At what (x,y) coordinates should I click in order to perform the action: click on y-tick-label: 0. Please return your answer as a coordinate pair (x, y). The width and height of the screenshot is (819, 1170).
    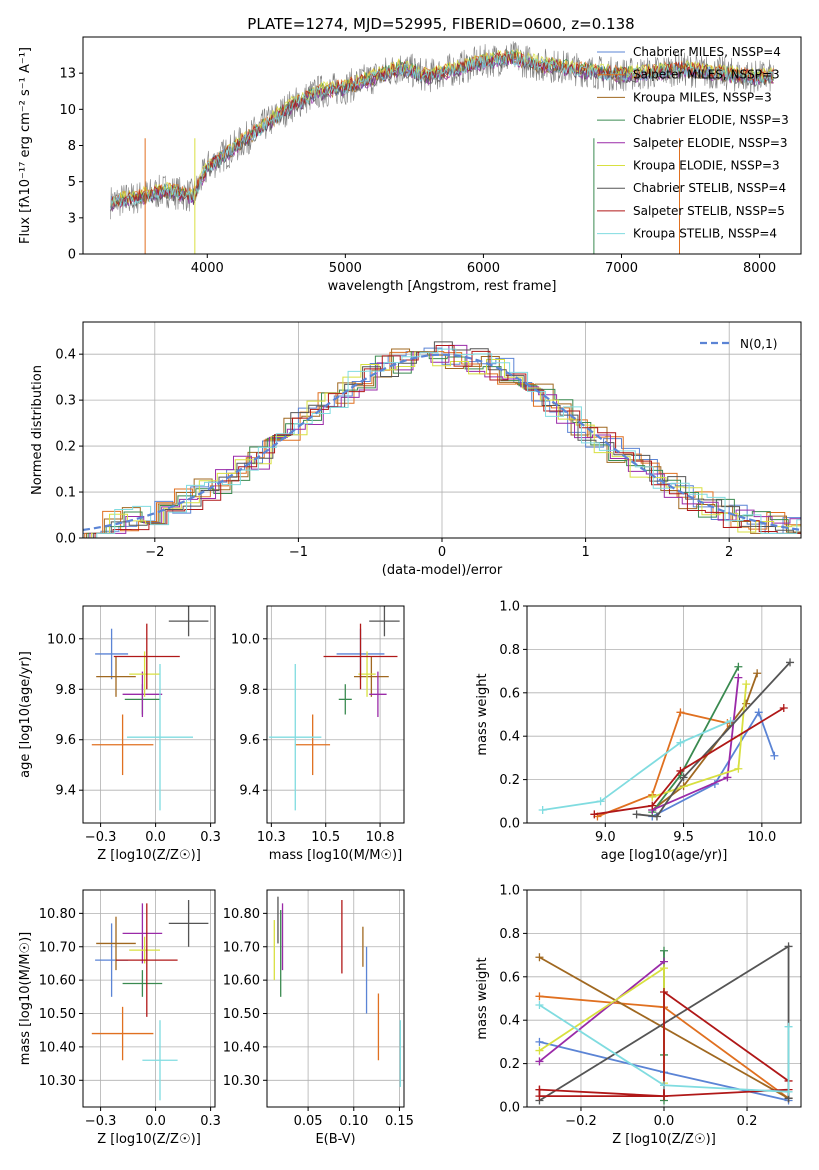
    Looking at the image, I should click on (72, 255).